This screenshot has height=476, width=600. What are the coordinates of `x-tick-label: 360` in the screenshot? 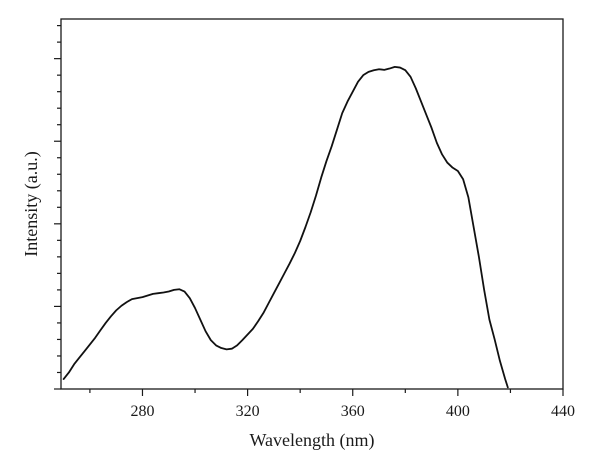 It's located at (353, 411).